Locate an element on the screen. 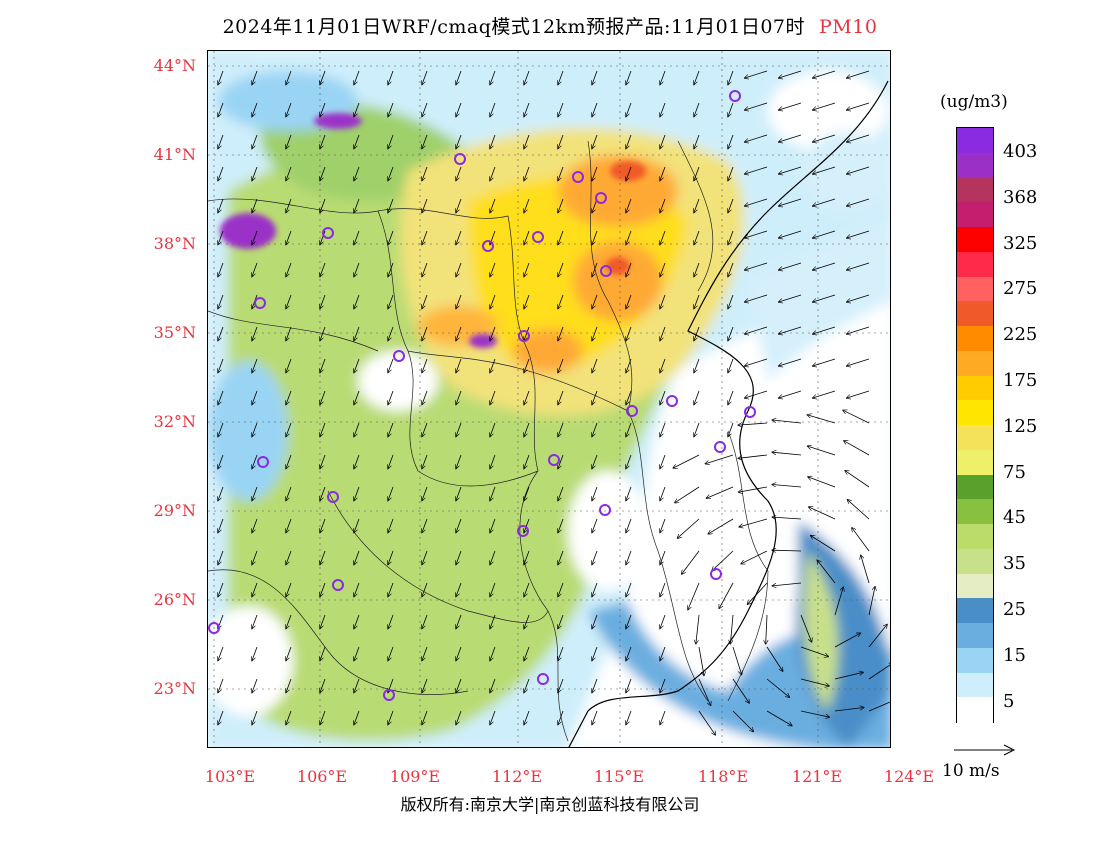 The image size is (1100, 850). lat-label-26: 26°N is located at coordinates (174, 599).